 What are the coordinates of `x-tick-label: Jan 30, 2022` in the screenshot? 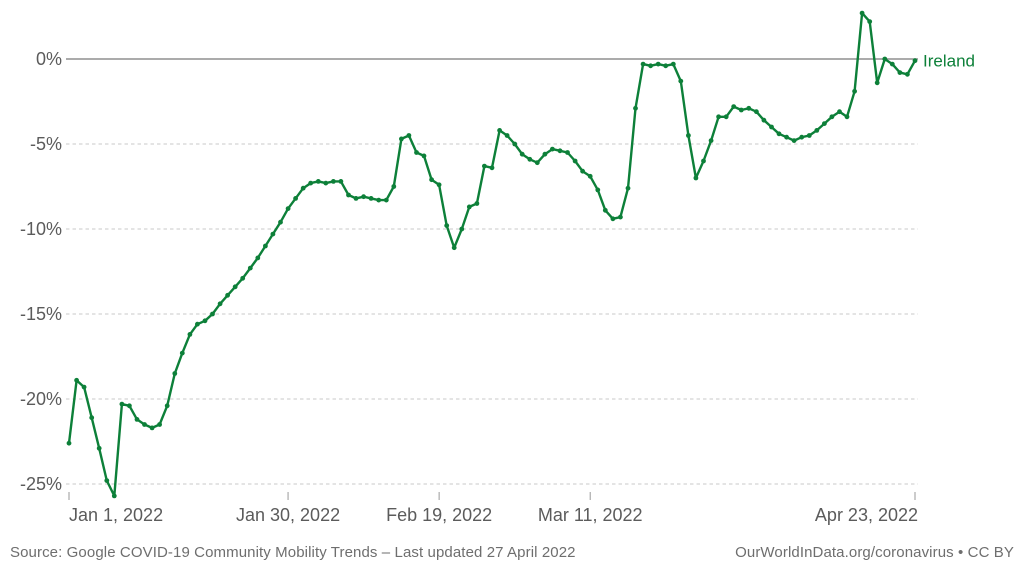 It's located at (288, 515).